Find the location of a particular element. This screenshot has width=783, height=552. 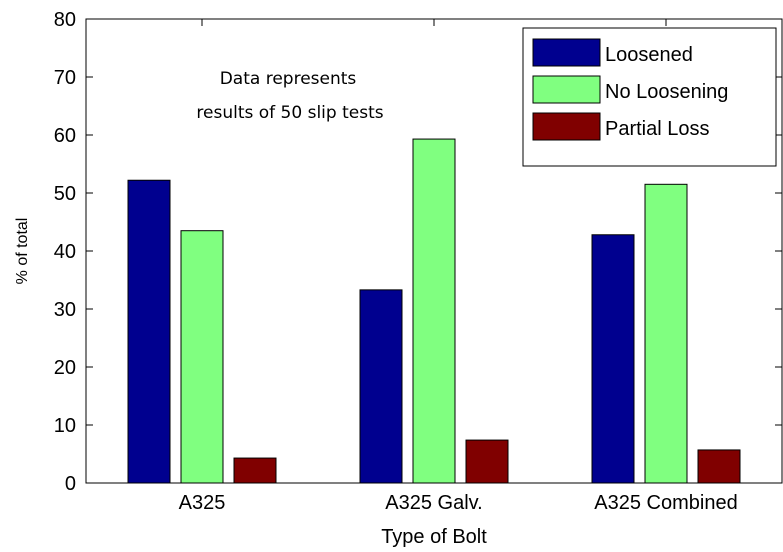

x-tick-label: A325 Galv. is located at coordinates (433, 503).